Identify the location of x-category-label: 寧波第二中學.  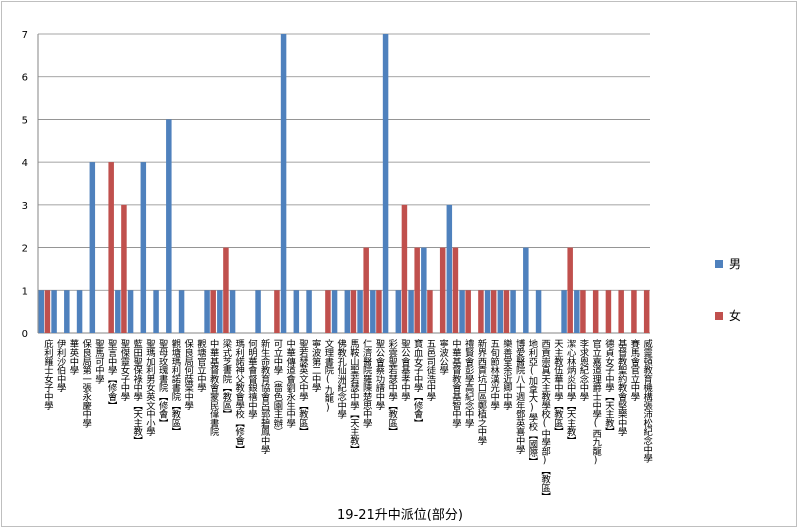
(316, 365).